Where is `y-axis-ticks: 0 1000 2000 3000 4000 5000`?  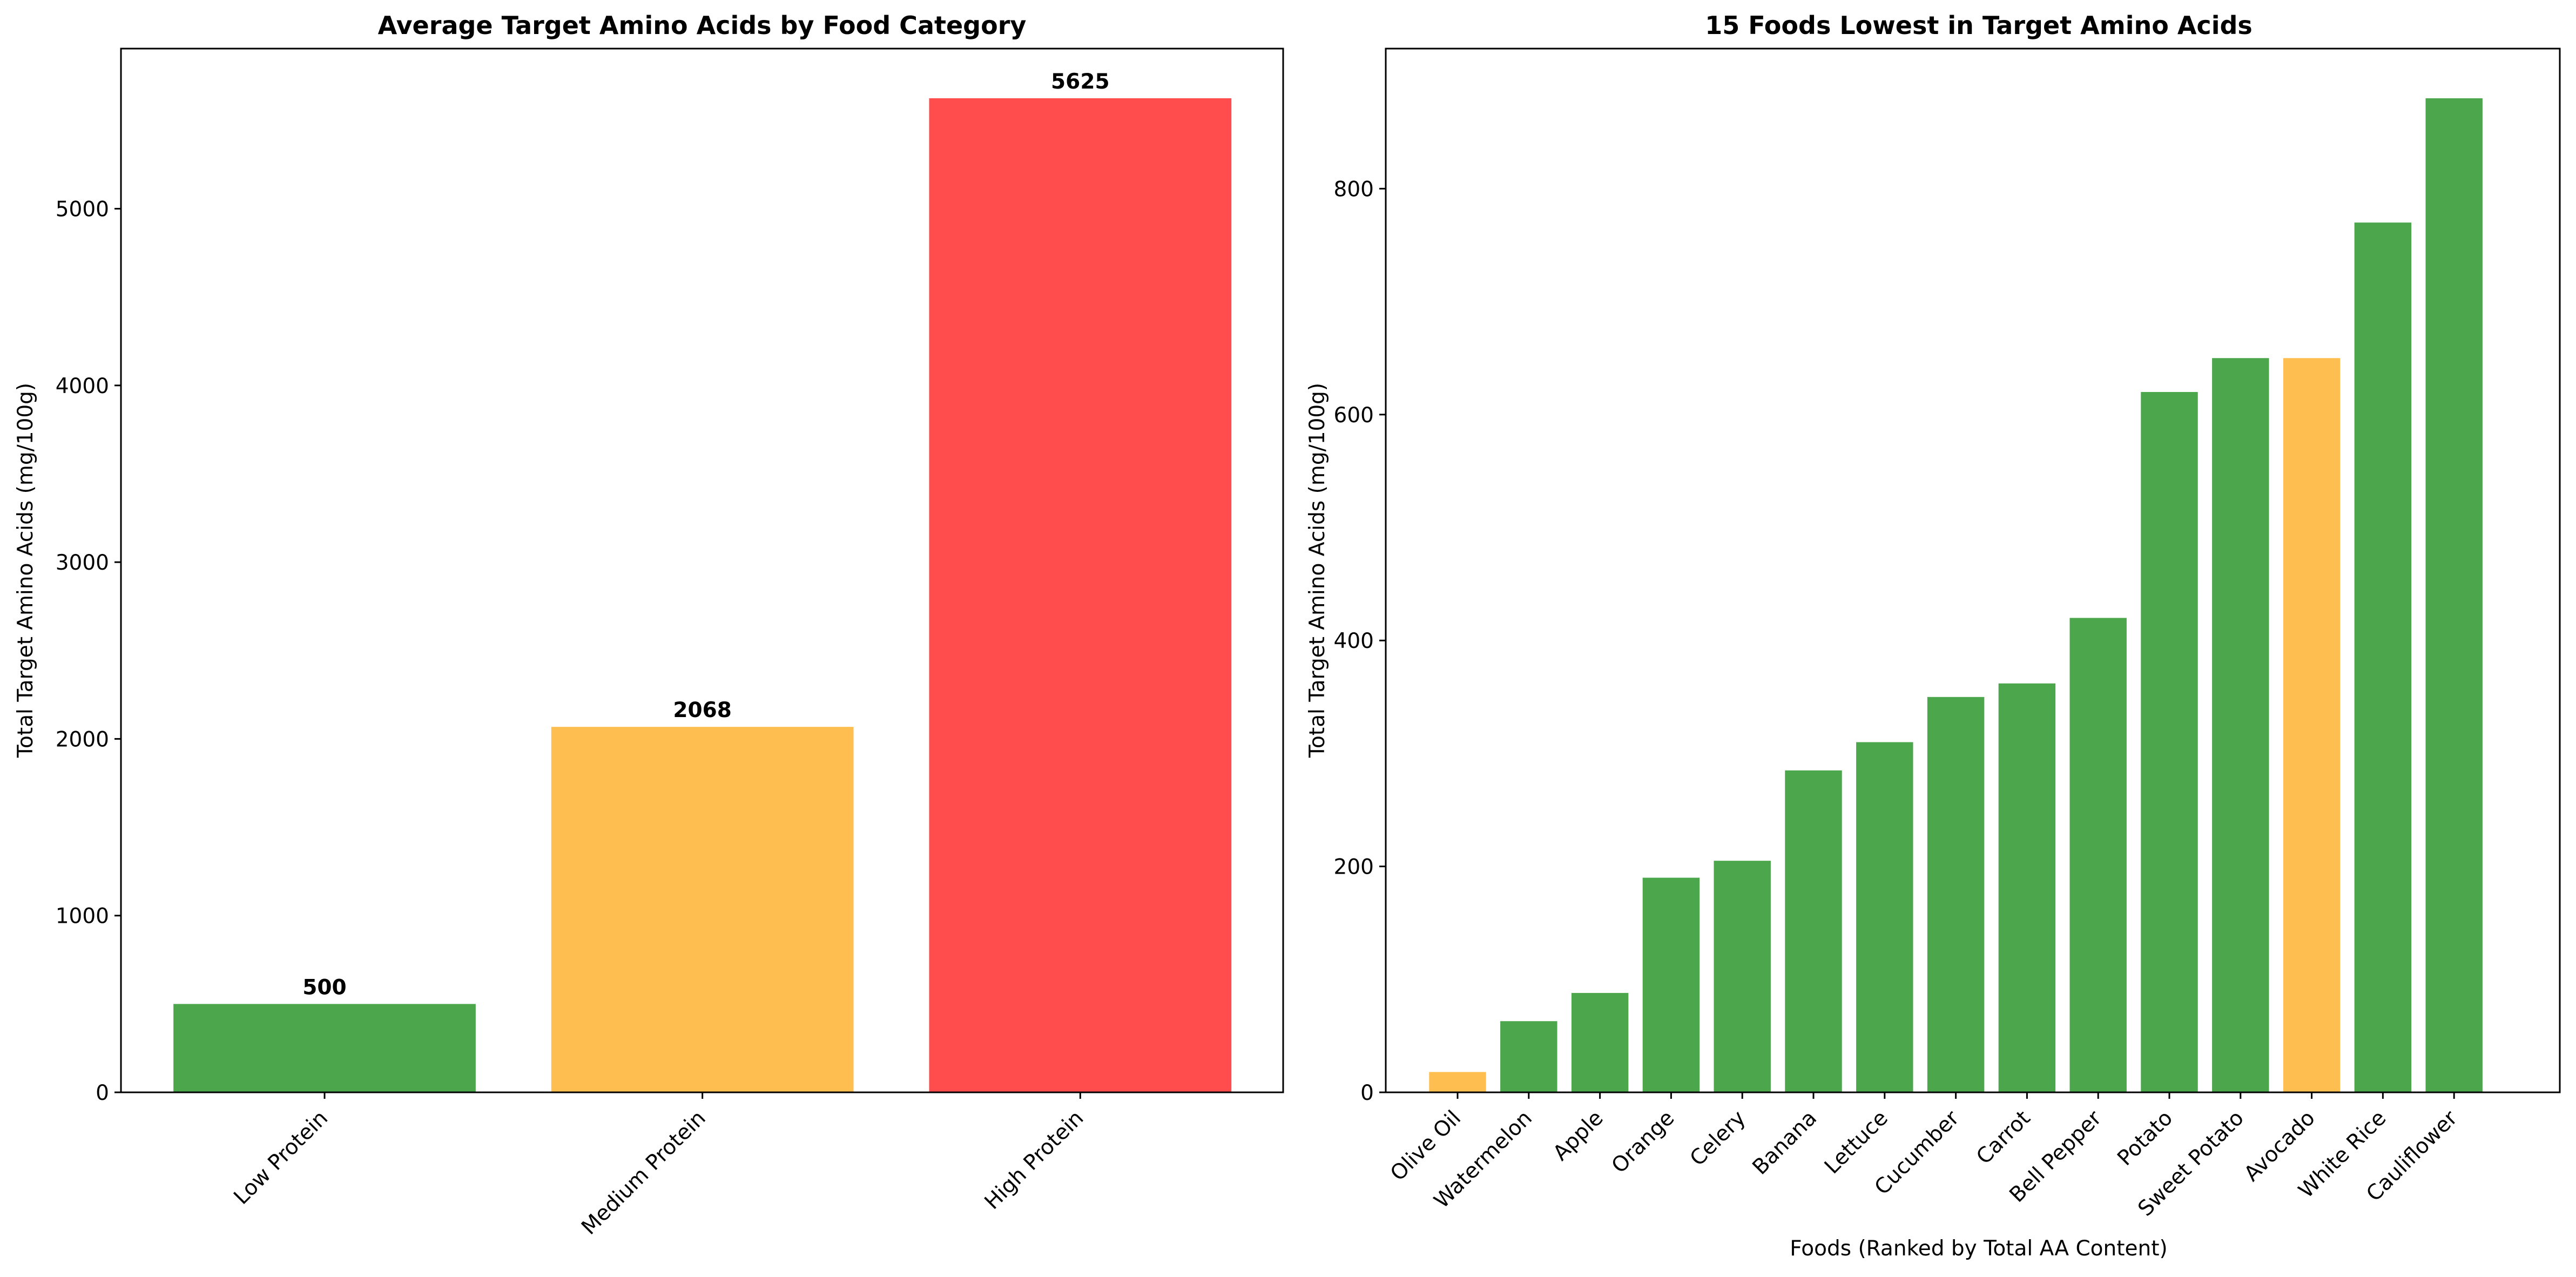 y-axis-ticks: 0 1000 2000 3000 4000 5000 is located at coordinates (88, 651).